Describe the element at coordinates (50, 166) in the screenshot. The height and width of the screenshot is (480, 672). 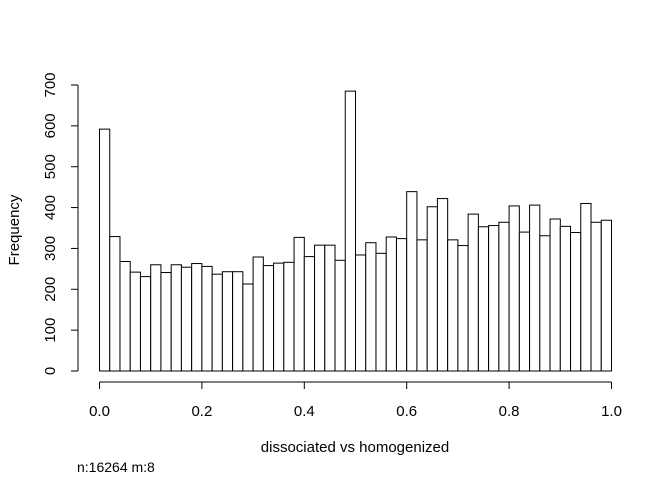
I see `y-tick-label: 500` at that location.